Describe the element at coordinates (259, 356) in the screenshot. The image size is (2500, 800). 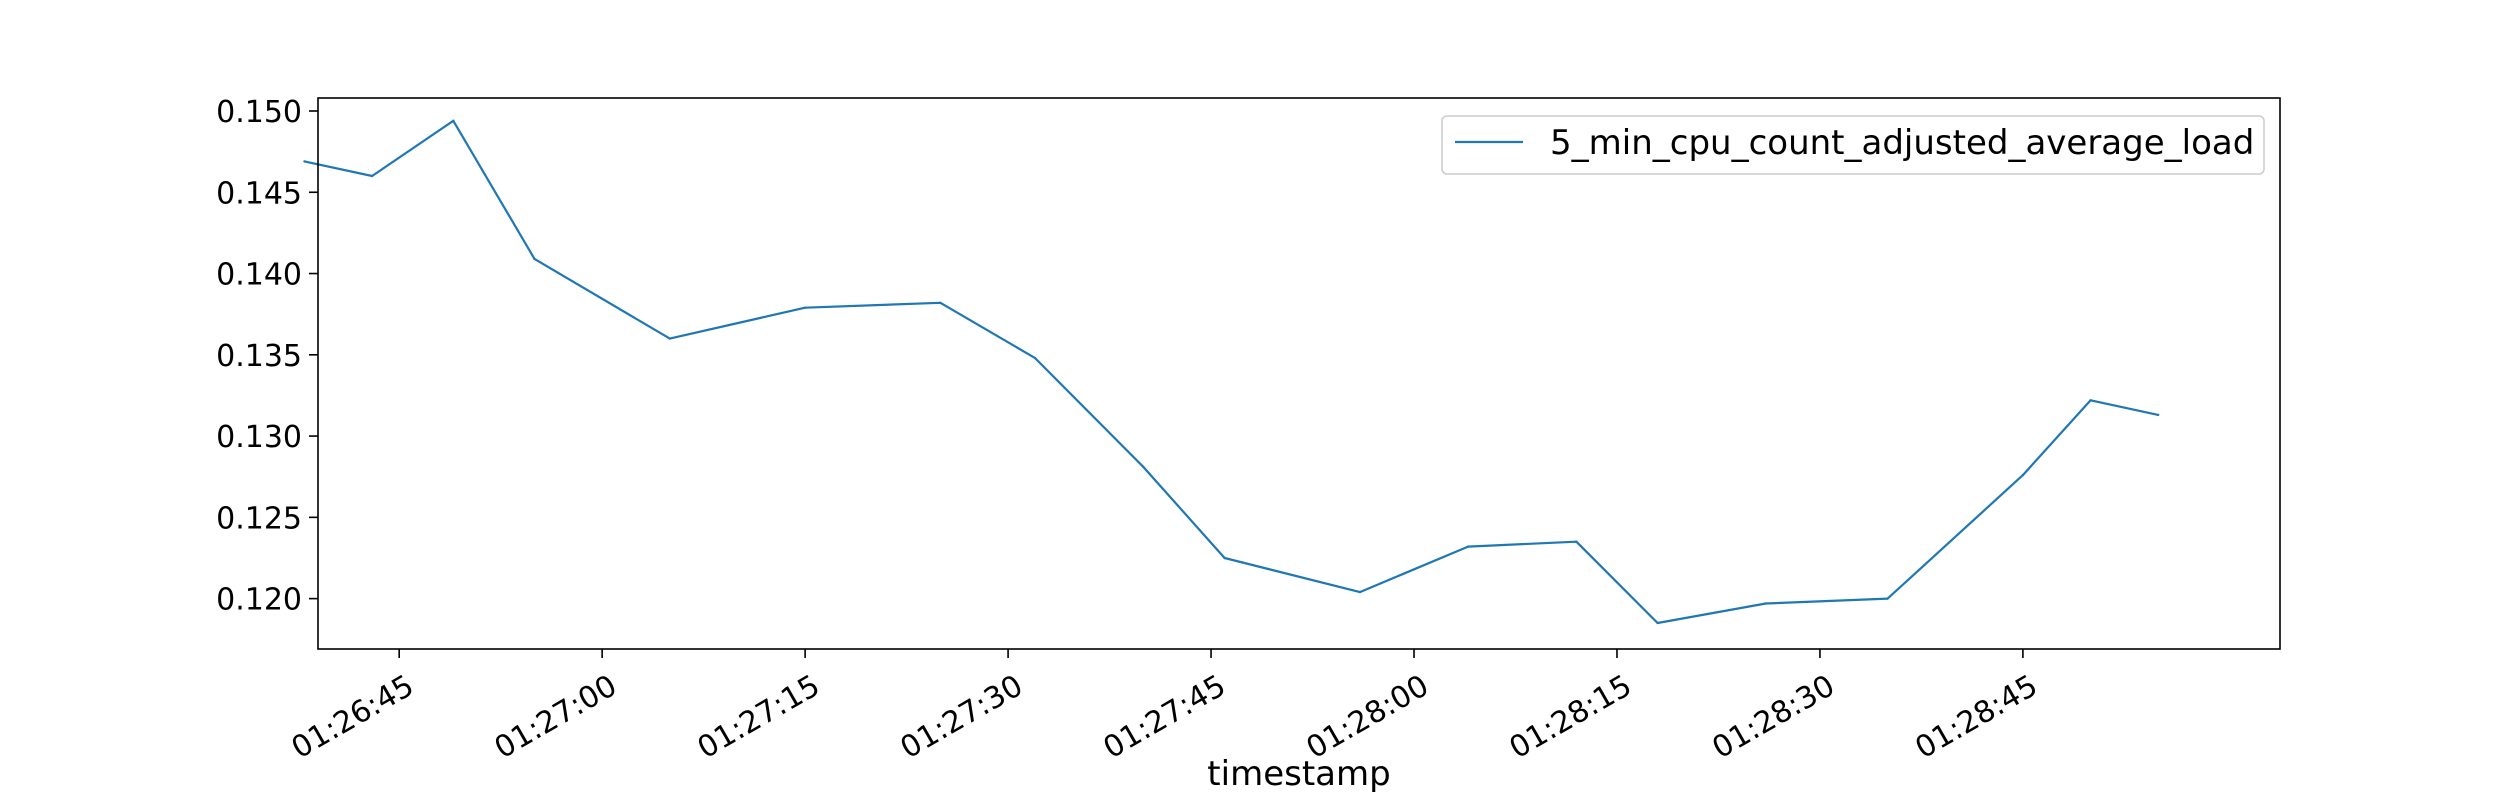
I see `y-tick-label: 0.135` at that location.